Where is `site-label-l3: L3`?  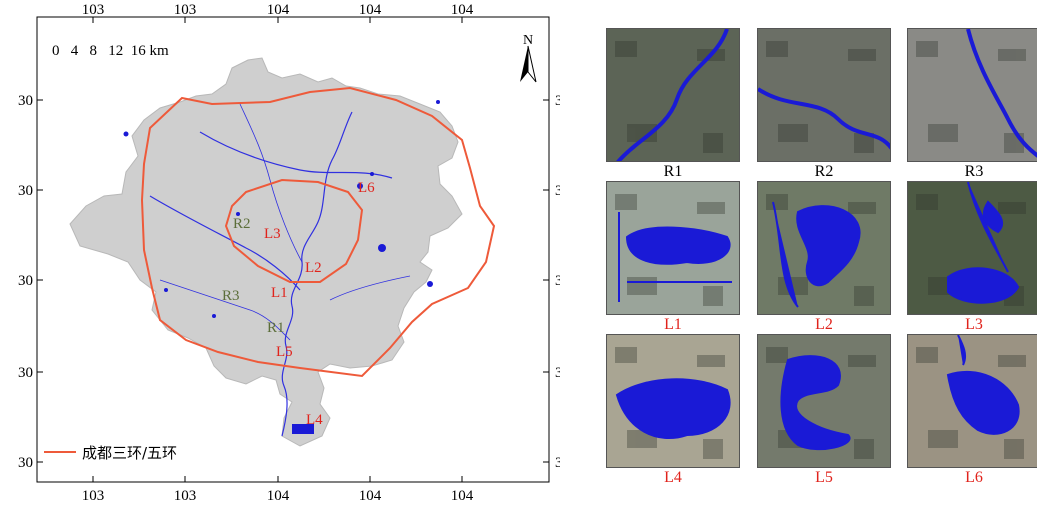 site-label-l3: L3 is located at coordinates (272, 234).